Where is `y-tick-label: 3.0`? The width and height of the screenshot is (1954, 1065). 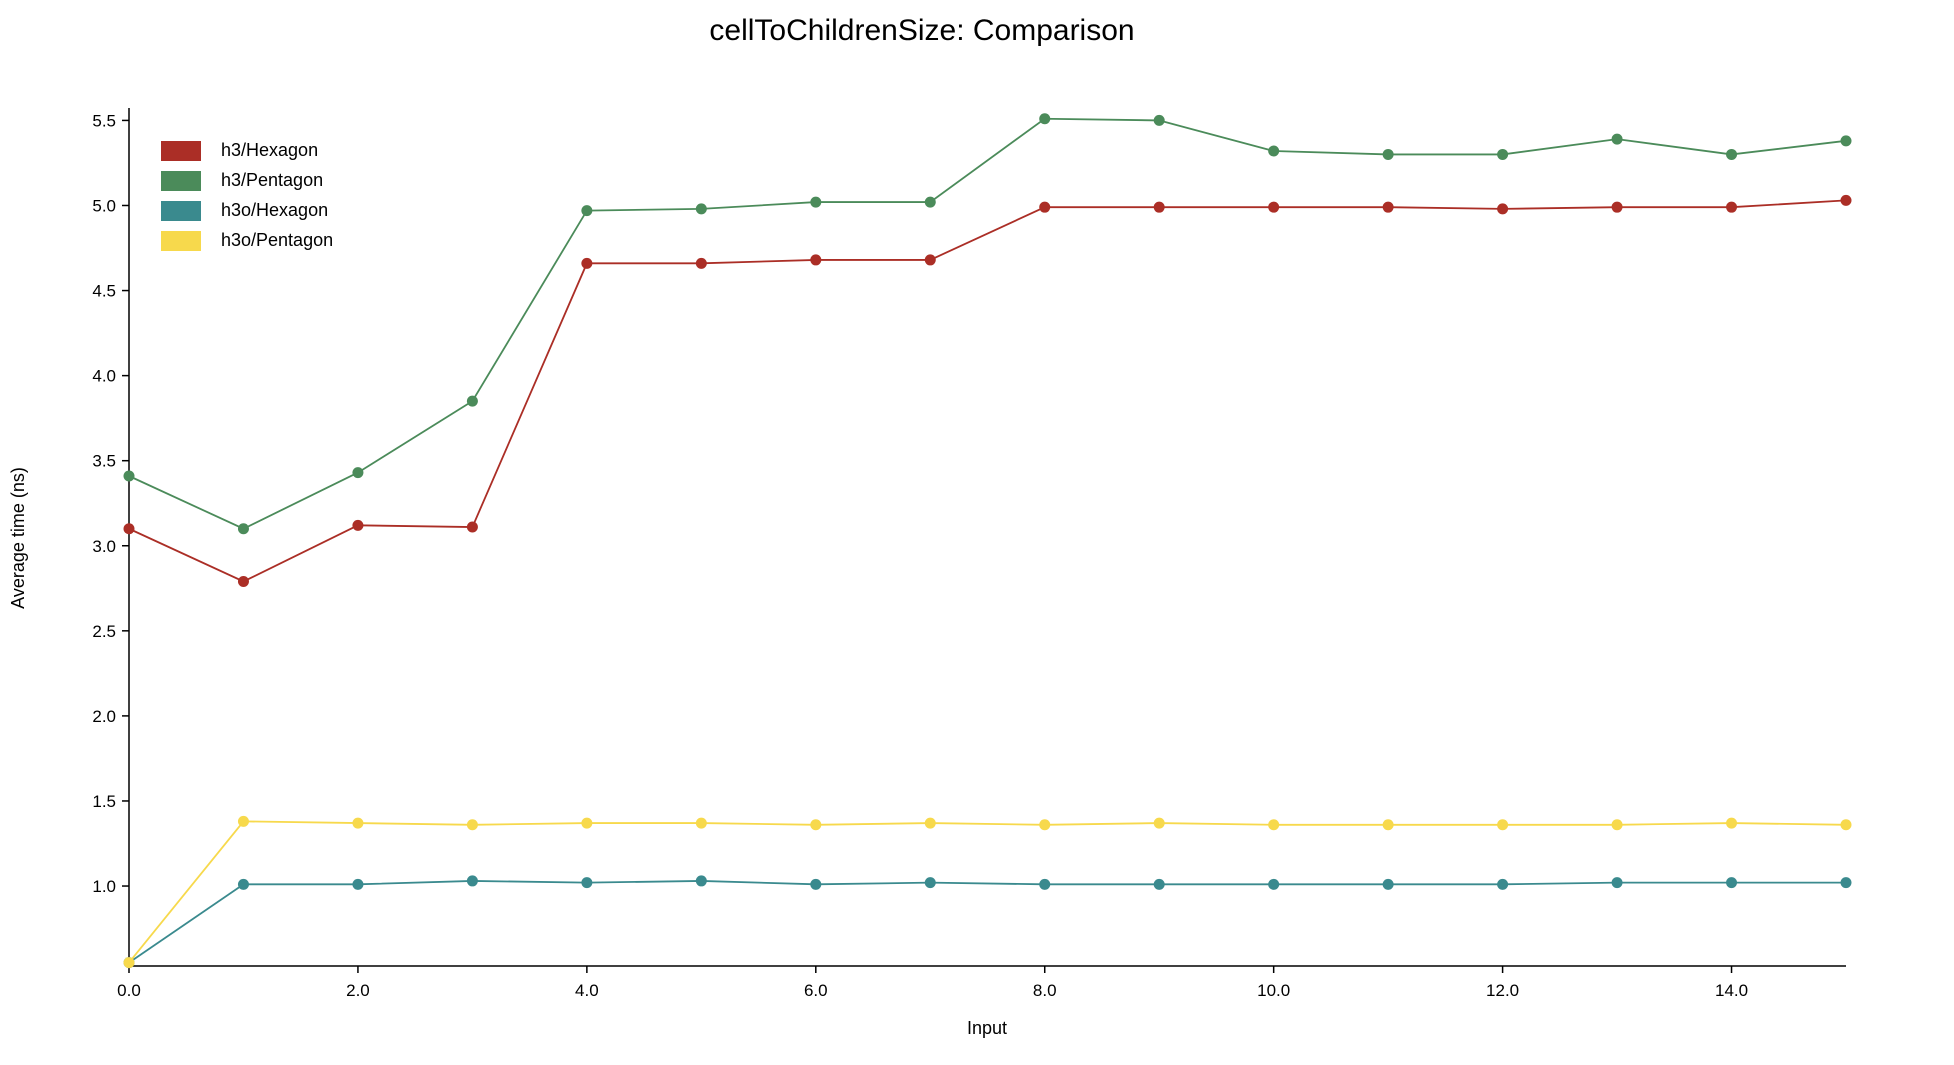
y-tick-label: 3.0 is located at coordinates (104, 546).